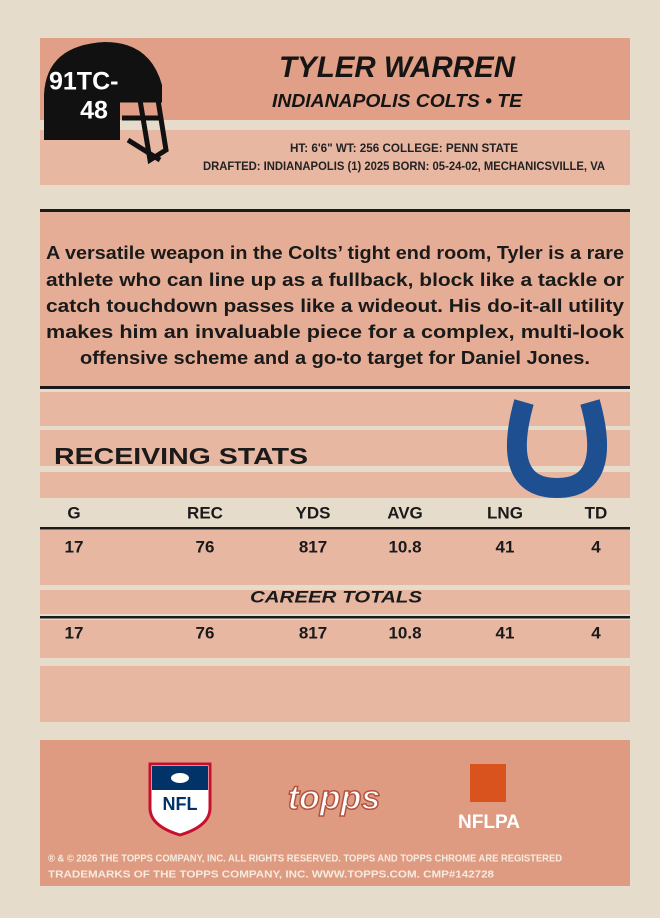 Image resolution: width=660 pixels, height=918 pixels. Describe the element at coordinates (313, 546) in the screenshot. I see `season-stat: 817` at that location.